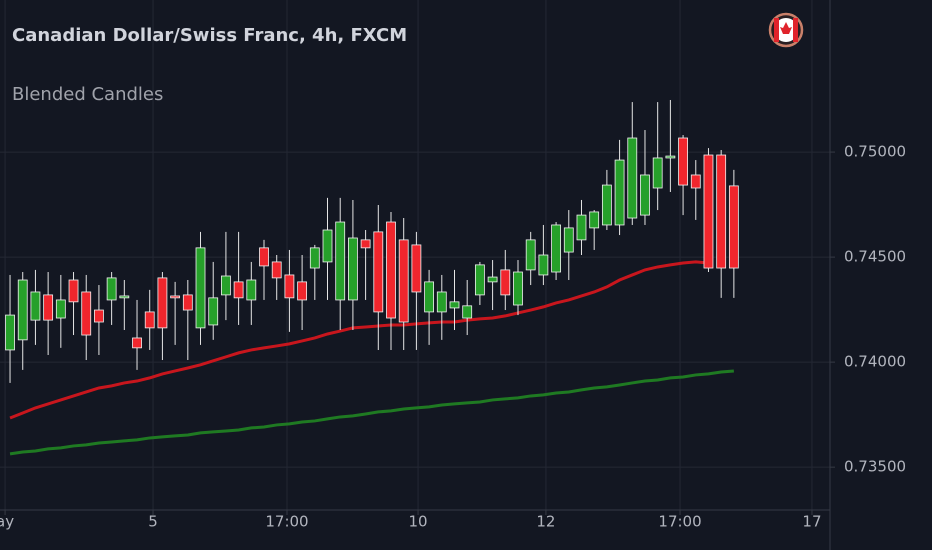 The width and height of the screenshot is (932, 550). Describe the element at coordinates (7, 522) in the screenshot. I see `x-tick-label: ay` at that location.